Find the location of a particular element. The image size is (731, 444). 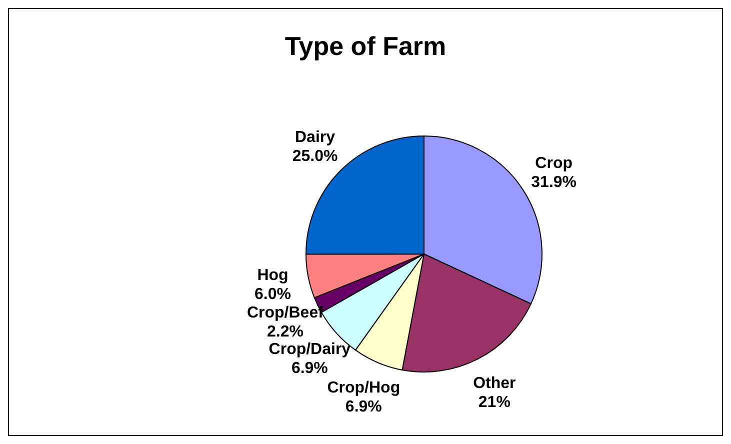

slice-label: Dairy is located at coordinates (315, 137).